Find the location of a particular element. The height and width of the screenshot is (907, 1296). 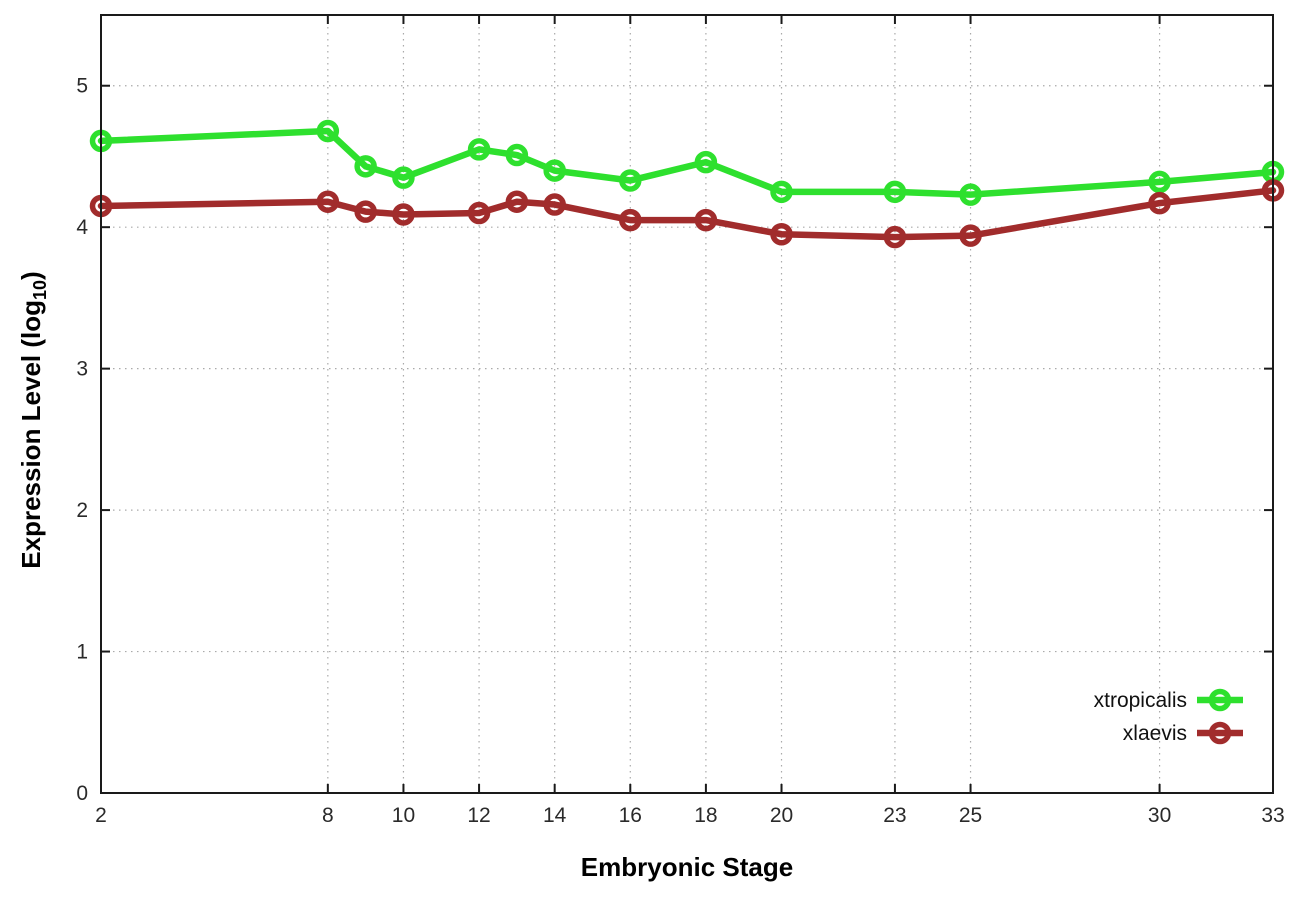

legend-label-xtropicalis: xtropicalis is located at coordinates (1140, 700).